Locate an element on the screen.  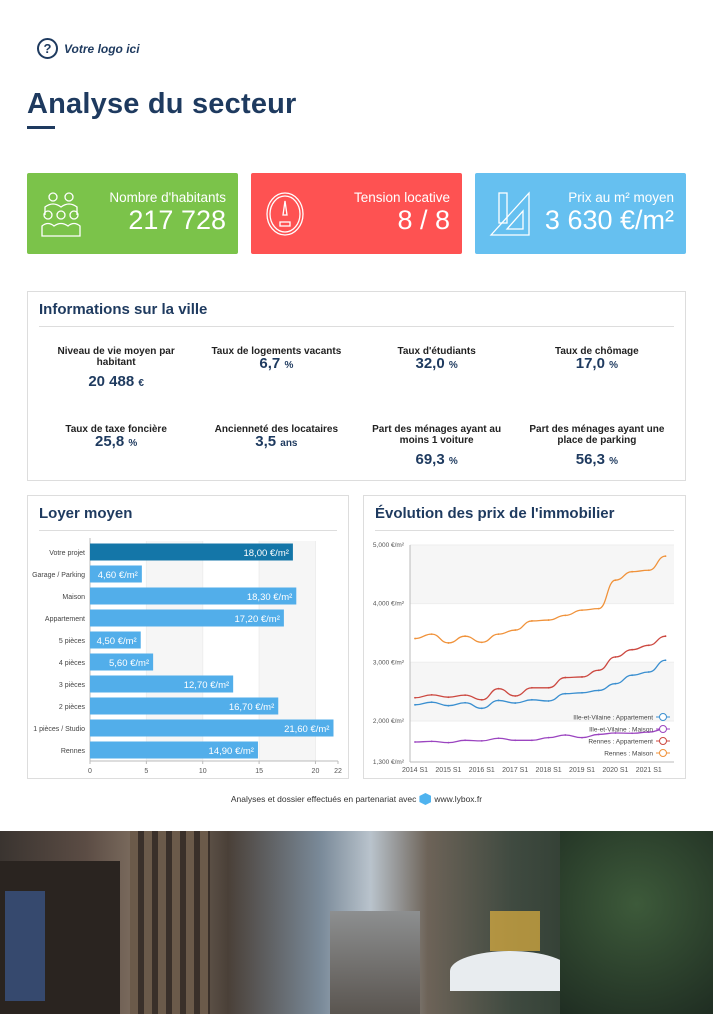
y-tick-label: 1,300 €/m² is located at coordinates (389, 762).